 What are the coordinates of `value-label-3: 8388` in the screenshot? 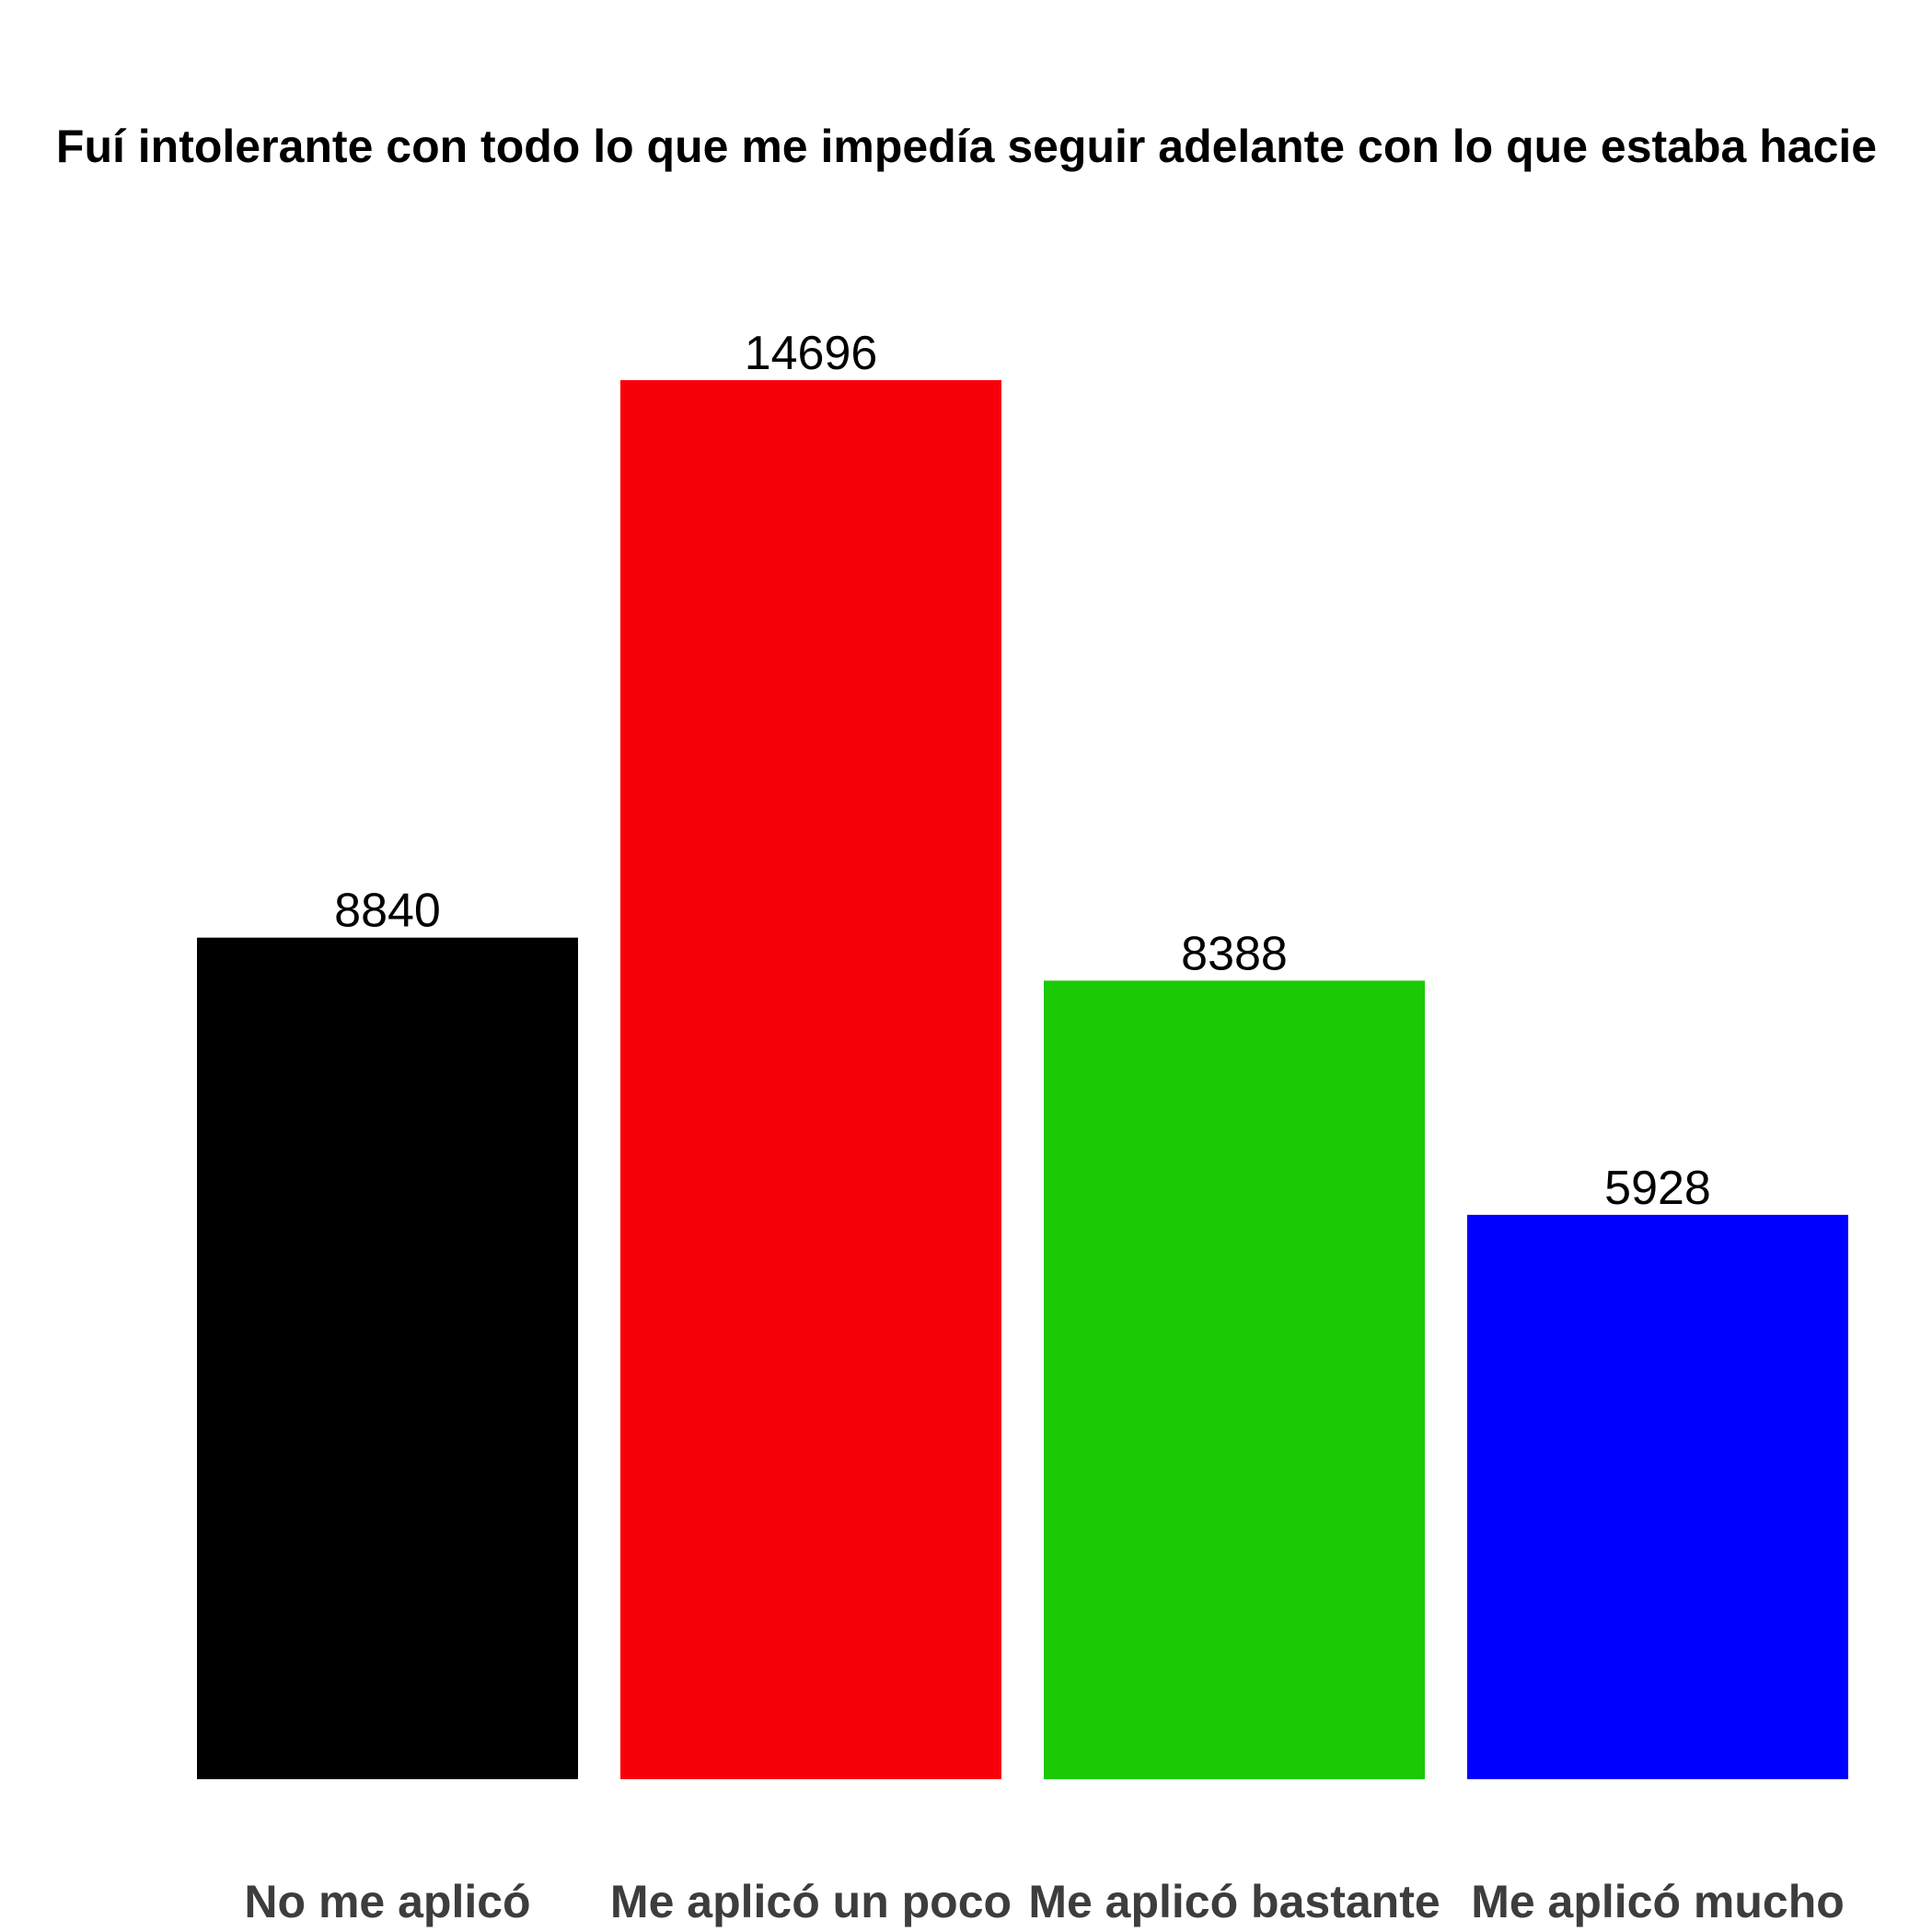 It's located at (1234, 954).